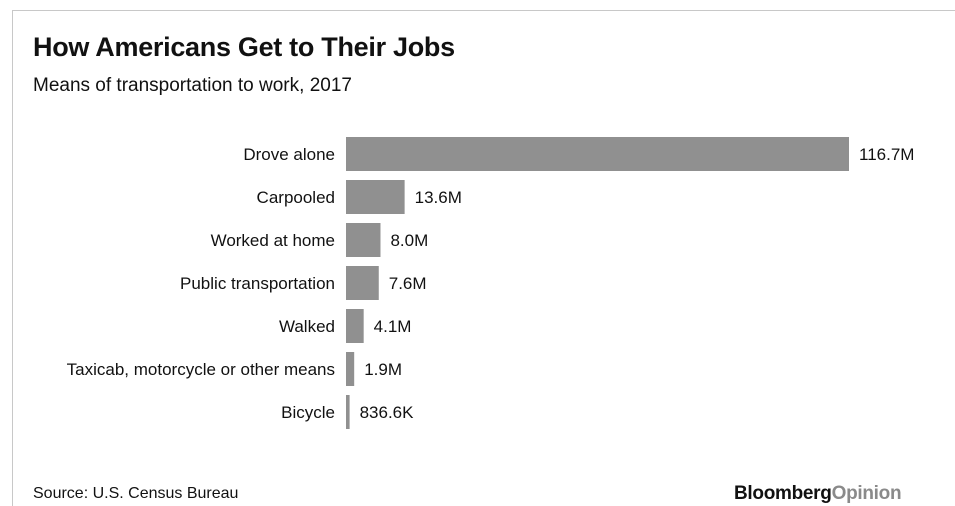 Image resolution: width=955 pixels, height=506 pixels. What do you see at coordinates (383, 369) in the screenshot?
I see `value-label: 1.9M` at bounding box center [383, 369].